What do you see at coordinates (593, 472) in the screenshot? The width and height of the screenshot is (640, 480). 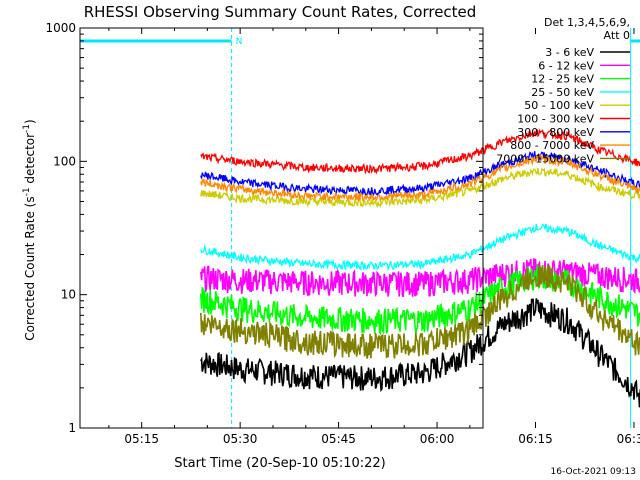 I see `timestamp: 16-Oct-2021 09:13` at bounding box center [593, 472].